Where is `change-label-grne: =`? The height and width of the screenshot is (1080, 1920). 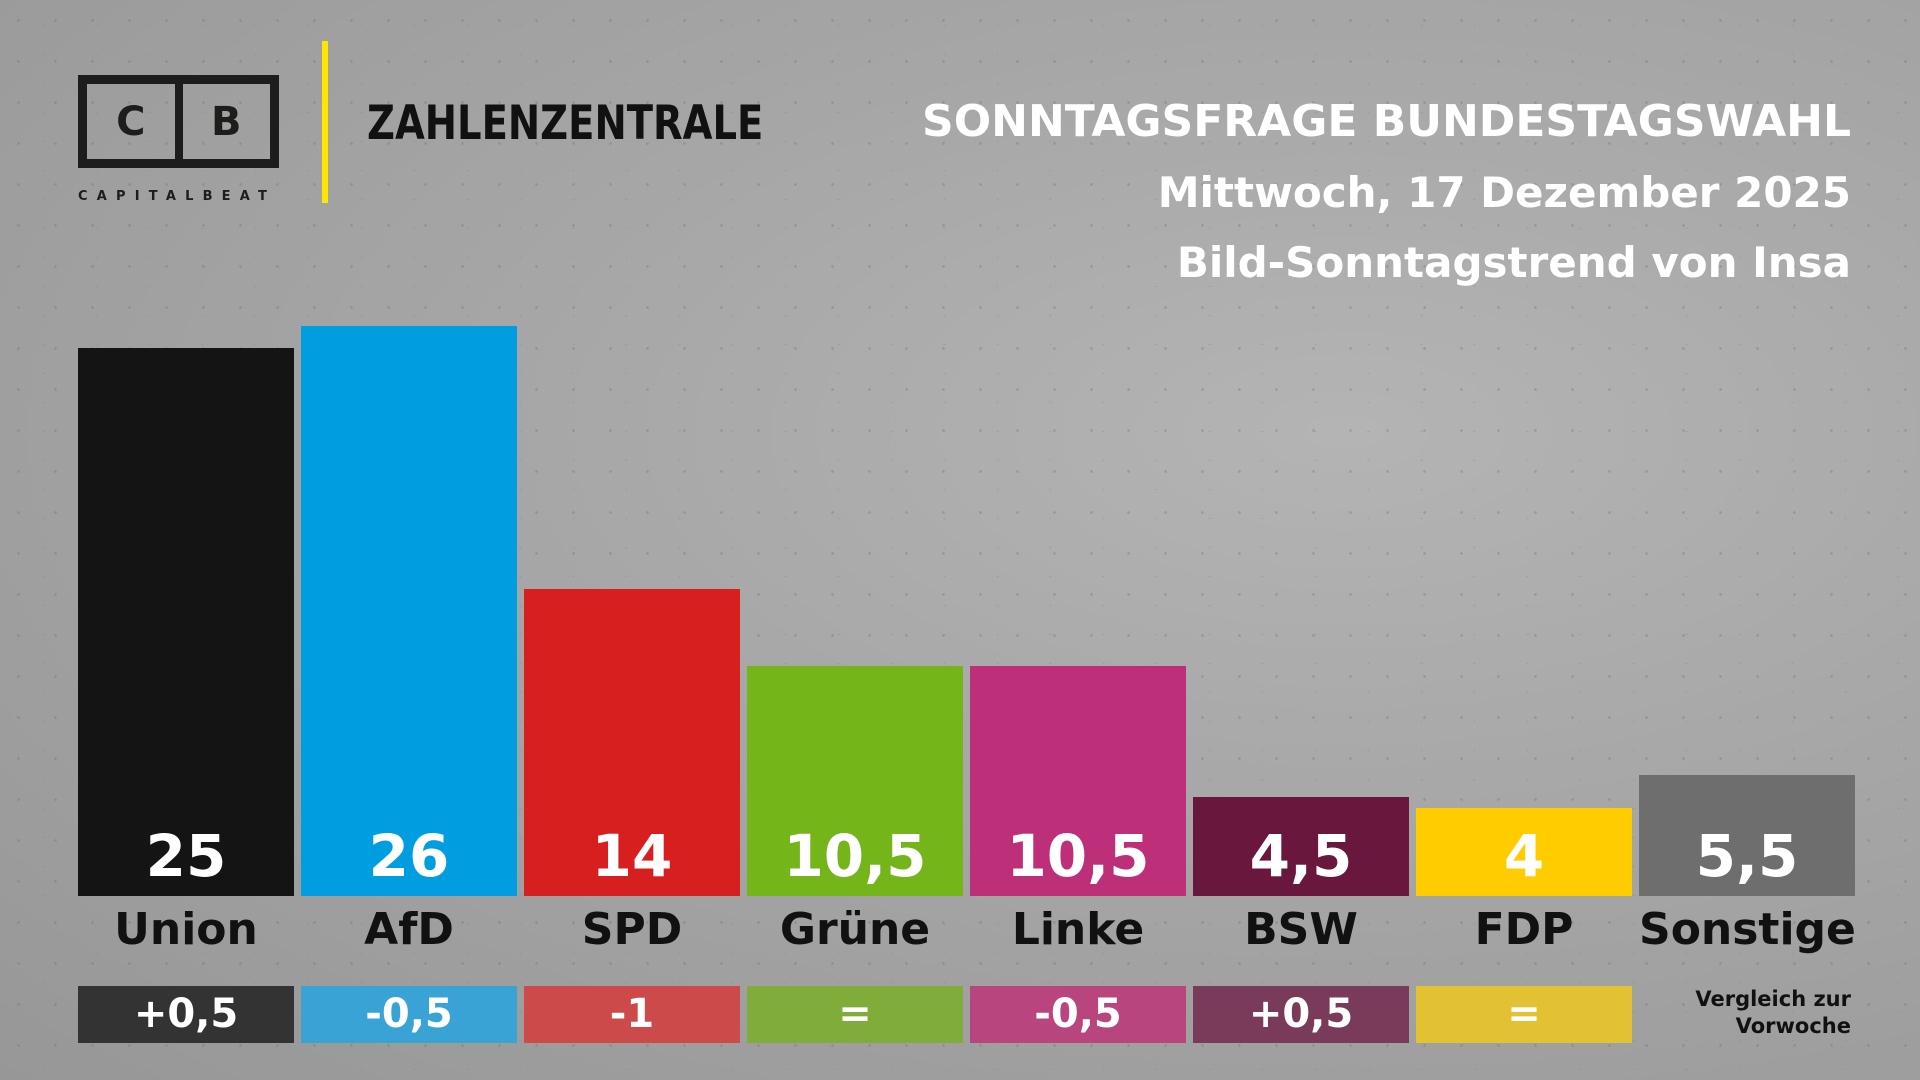 change-label-grne: = is located at coordinates (855, 1014).